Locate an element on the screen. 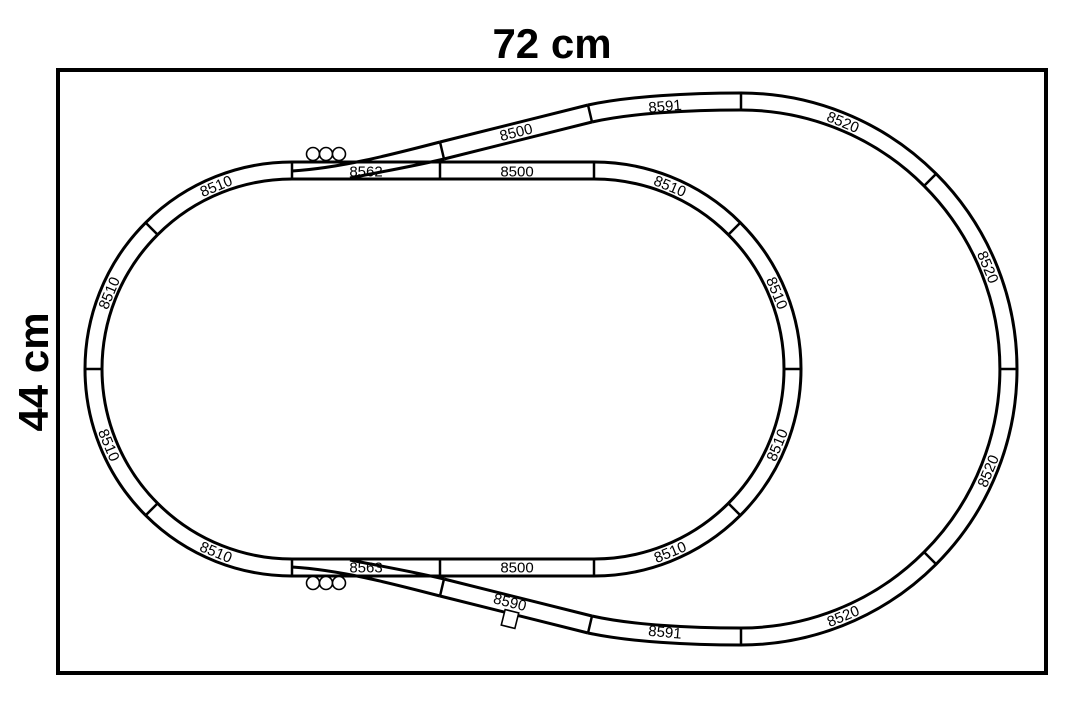  part-label-oval-top-right: 8510 is located at coordinates (669, 186).